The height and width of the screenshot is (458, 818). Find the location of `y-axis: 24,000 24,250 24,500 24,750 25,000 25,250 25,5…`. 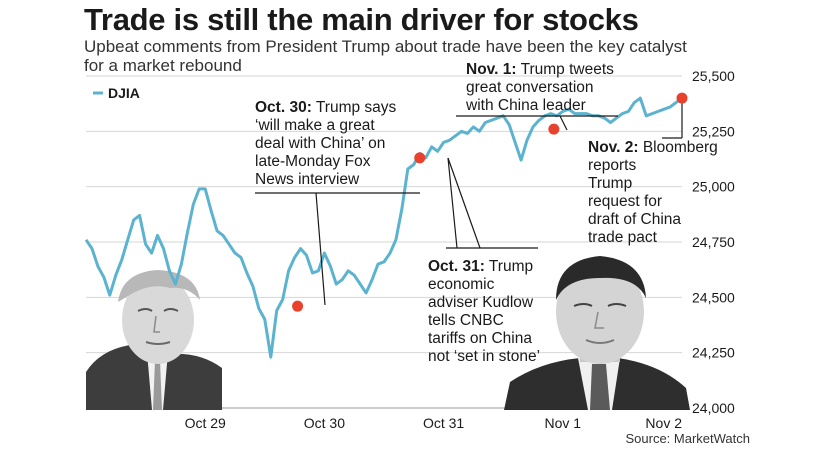

y-axis: 24,000 24,250 24,500 24,750 25,000 25,250 25,5… is located at coordinates (713, 242).